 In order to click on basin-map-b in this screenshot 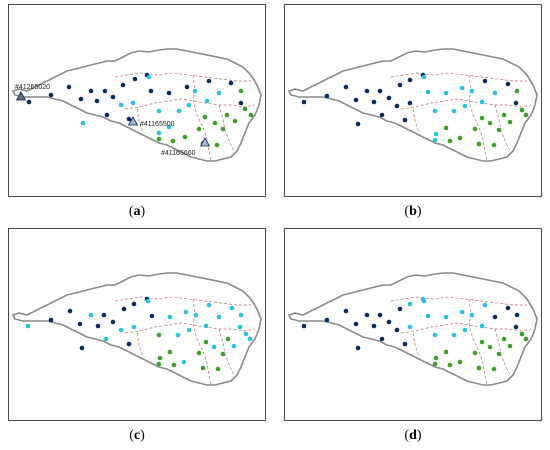, I will do `click(412, 105)`.